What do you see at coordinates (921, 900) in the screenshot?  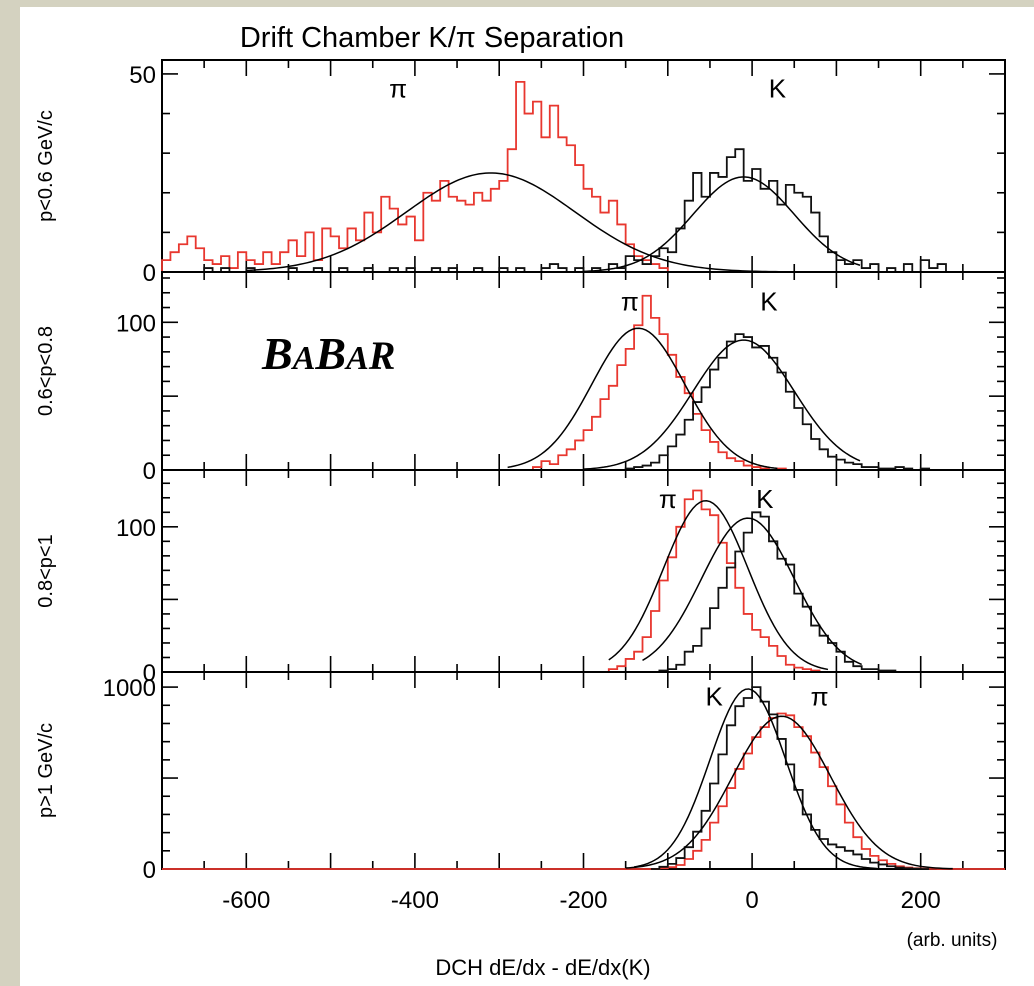 I see `x-tick-label: 200` at bounding box center [921, 900].